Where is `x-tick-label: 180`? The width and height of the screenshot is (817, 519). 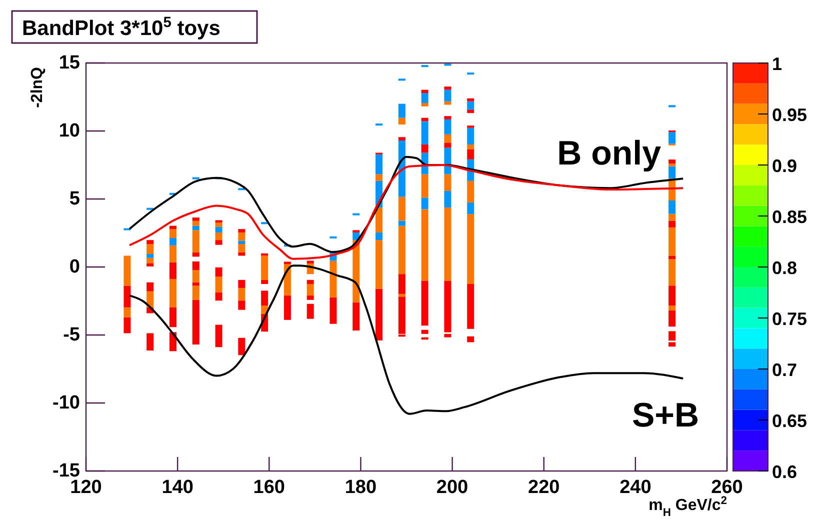 x-tick-label: 180 is located at coordinates (360, 487).